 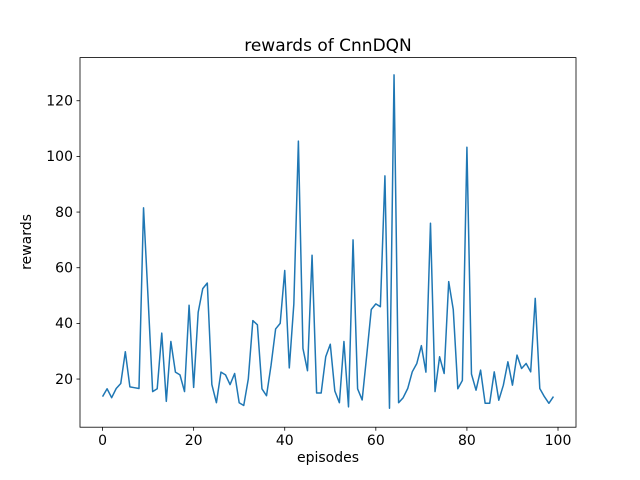 I want to click on y-tick-label-80: 80, so click(x=64, y=213).